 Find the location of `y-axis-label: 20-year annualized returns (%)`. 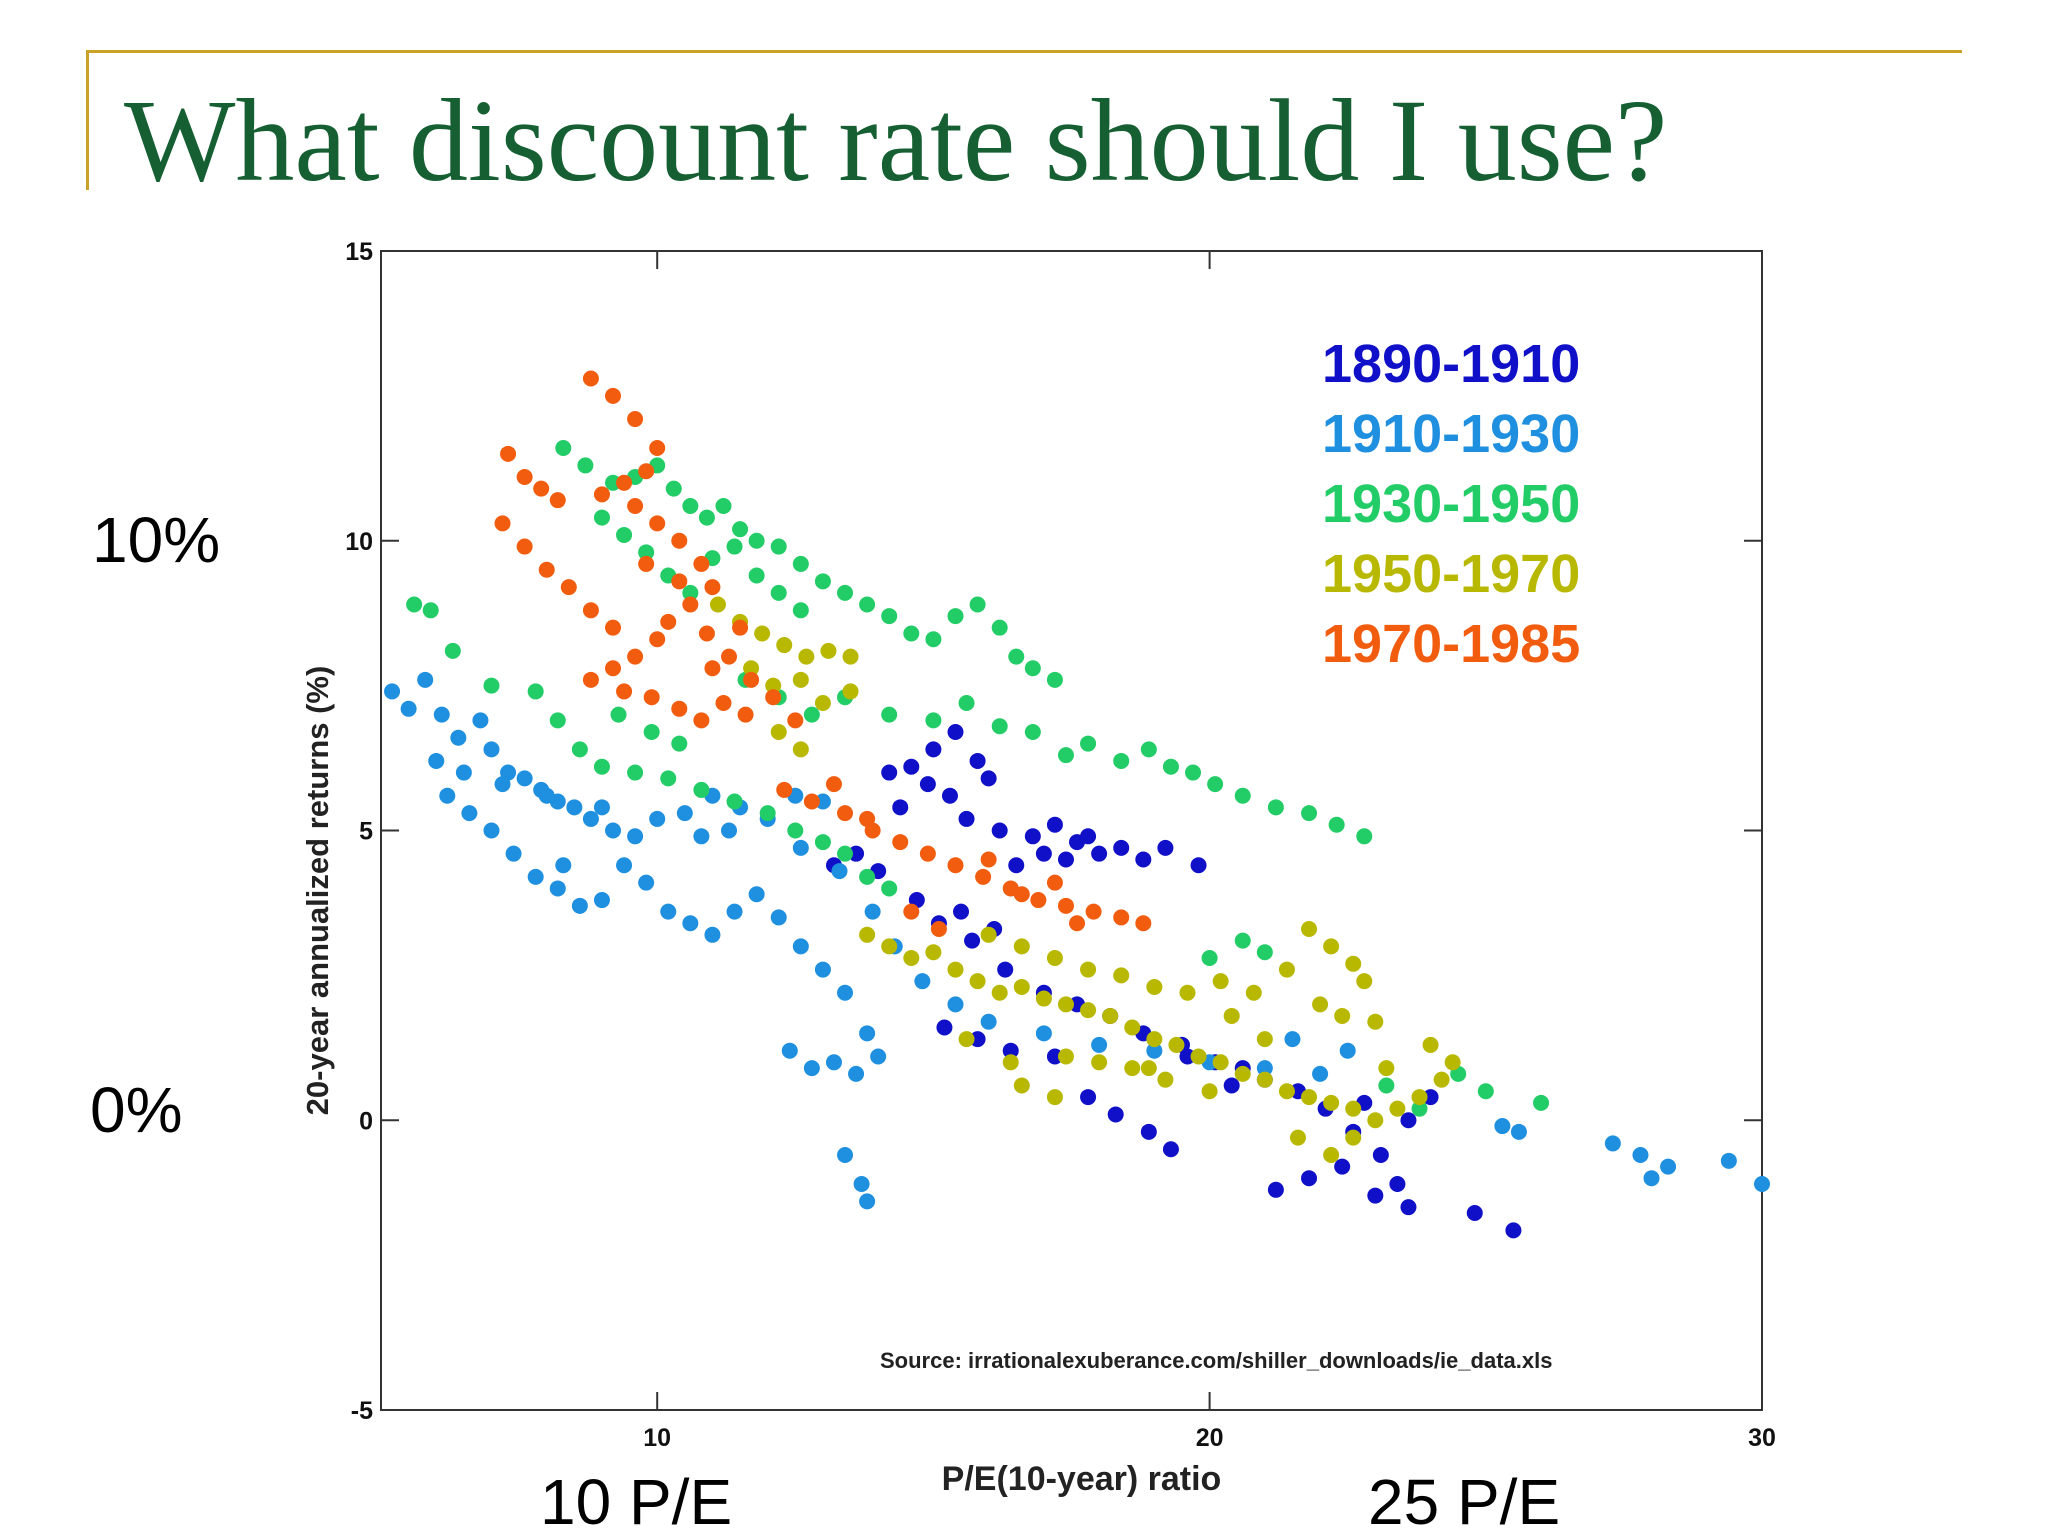

y-axis-label: 20-year annualized returns (%) is located at coordinates (317, 891).